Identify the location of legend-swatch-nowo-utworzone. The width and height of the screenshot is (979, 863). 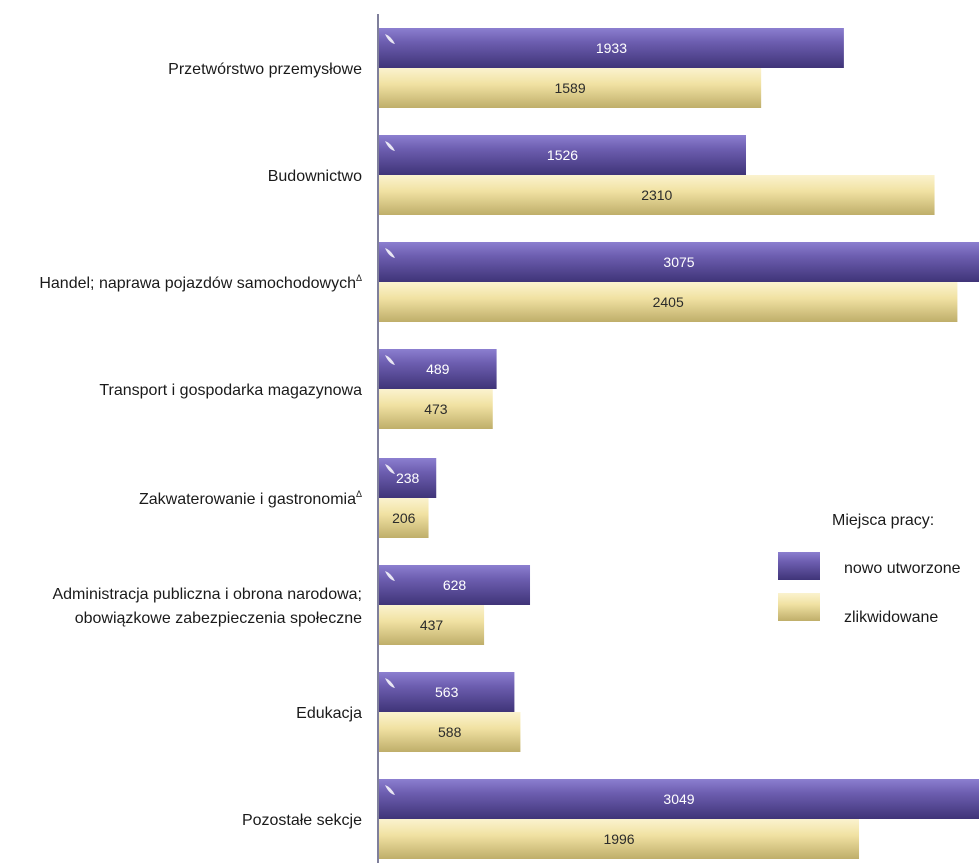
(799, 566).